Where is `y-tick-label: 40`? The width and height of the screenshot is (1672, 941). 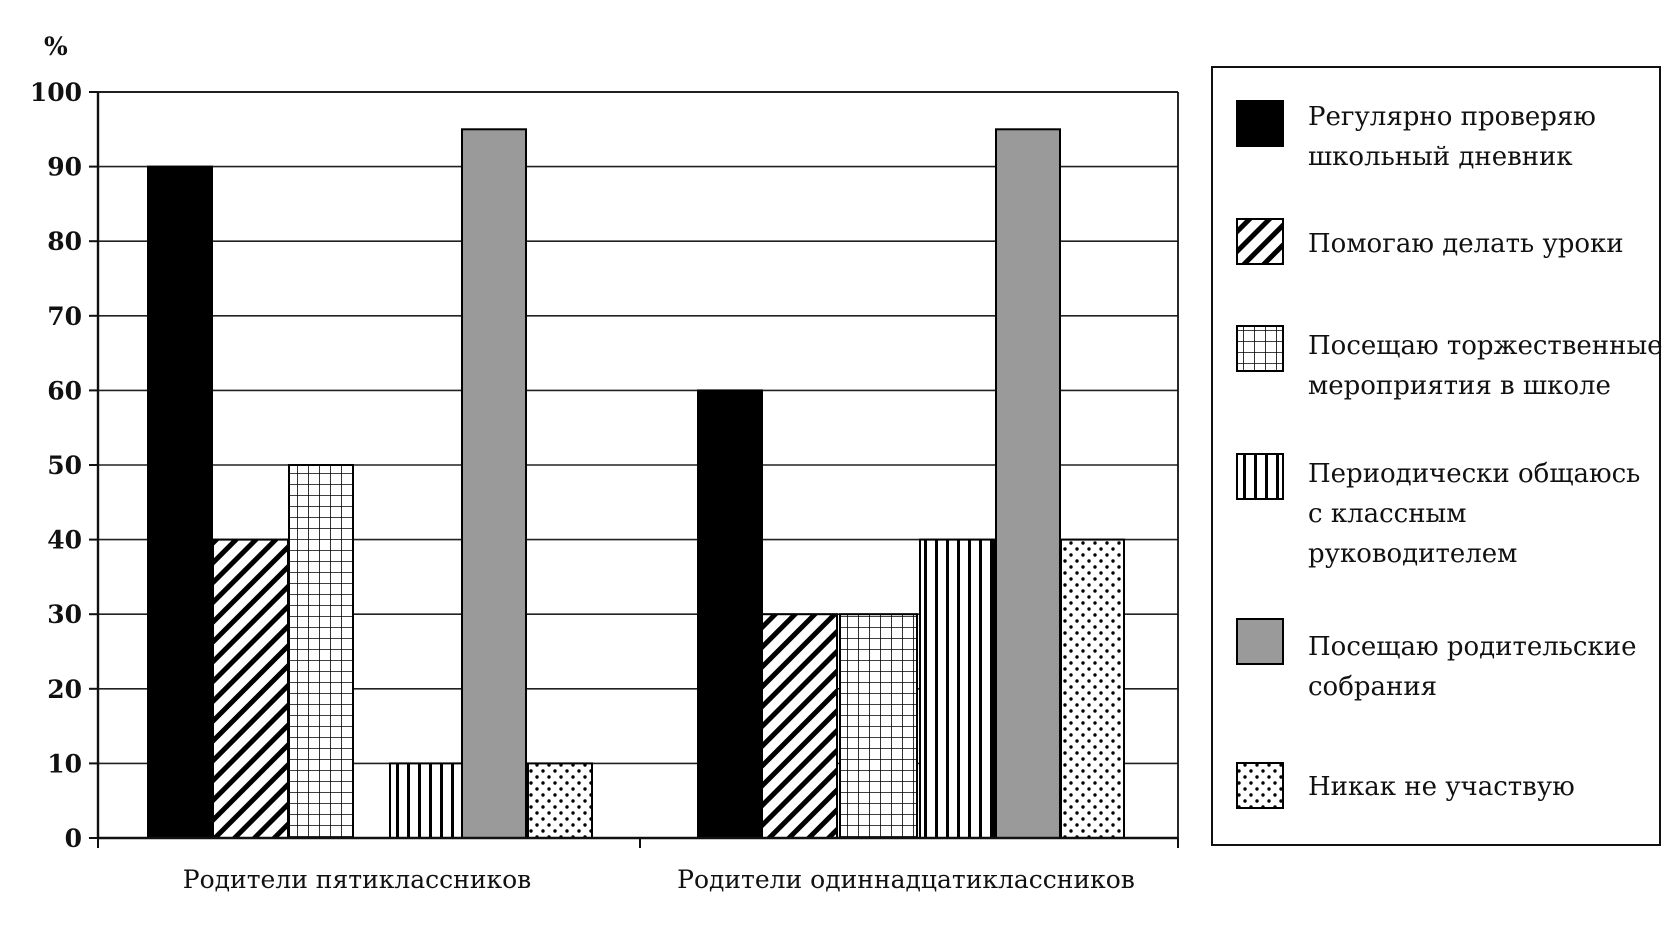
y-tick-label: 40 is located at coordinates (64, 540).